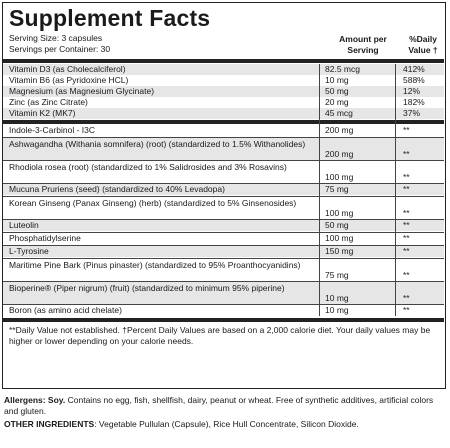 Image resolution: width=450 pixels, height=448 pixels. What do you see at coordinates (60, 49) in the screenshot?
I see `servings-per-container: Servings per Container: 30` at bounding box center [60, 49].